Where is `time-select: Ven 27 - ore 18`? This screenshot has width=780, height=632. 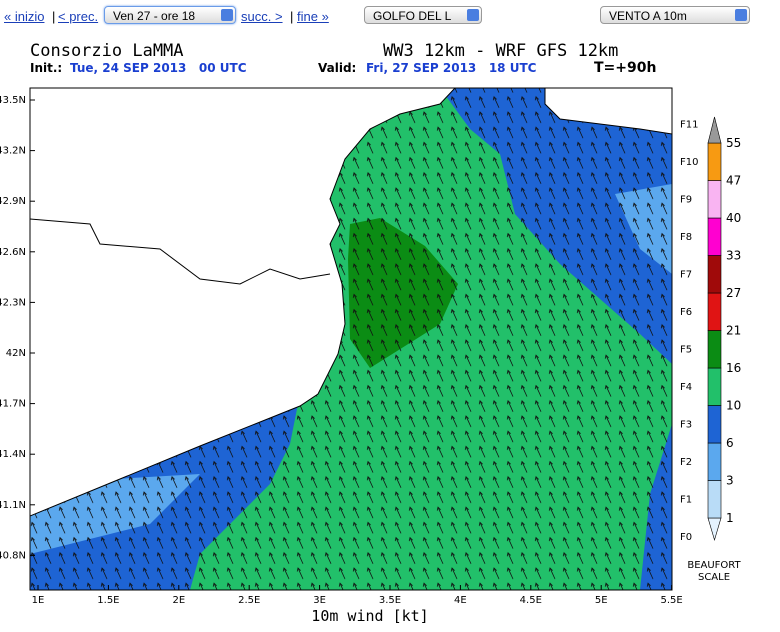 time-select: Ven 27 - ore 18 is located at coordinates (170, 15).